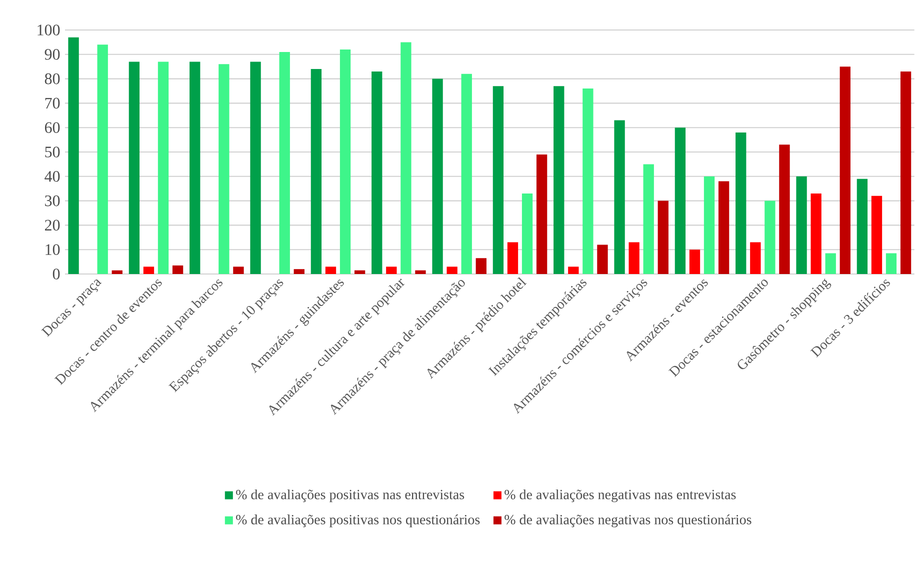 Image resolution: width=923 pixels, height=575 pixels. I want to click on y-tick-label: 80, so click(52, 78).